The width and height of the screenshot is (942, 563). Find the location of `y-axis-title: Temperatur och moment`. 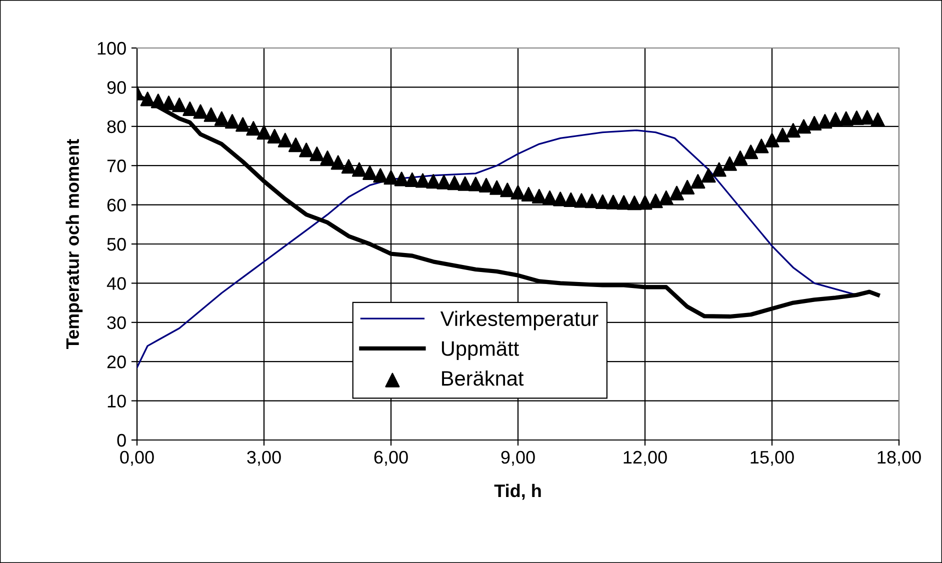

y-axis-title: Temperatur och moment is located at coordinates (74, 244).